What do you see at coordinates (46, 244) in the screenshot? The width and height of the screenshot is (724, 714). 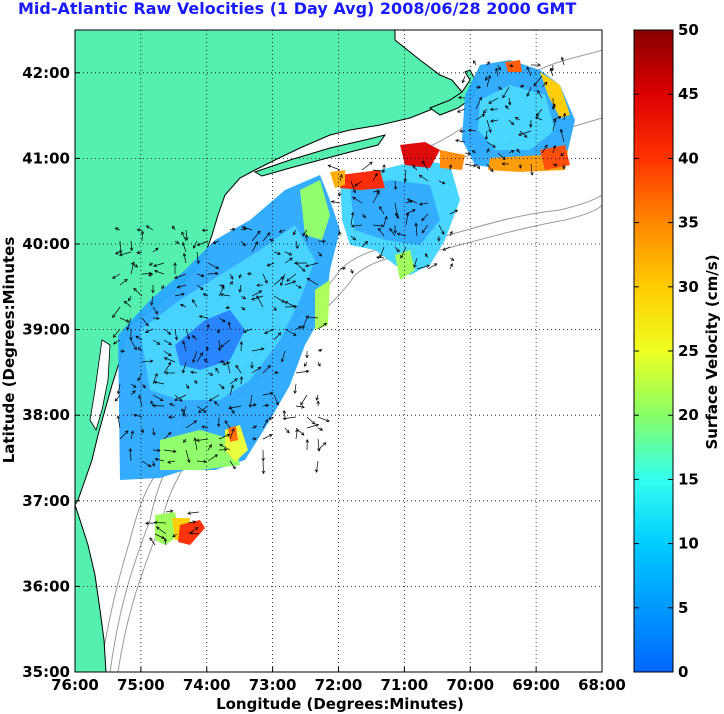 I see `y-tick-label: 40:00` at bounding box center [46, 244].